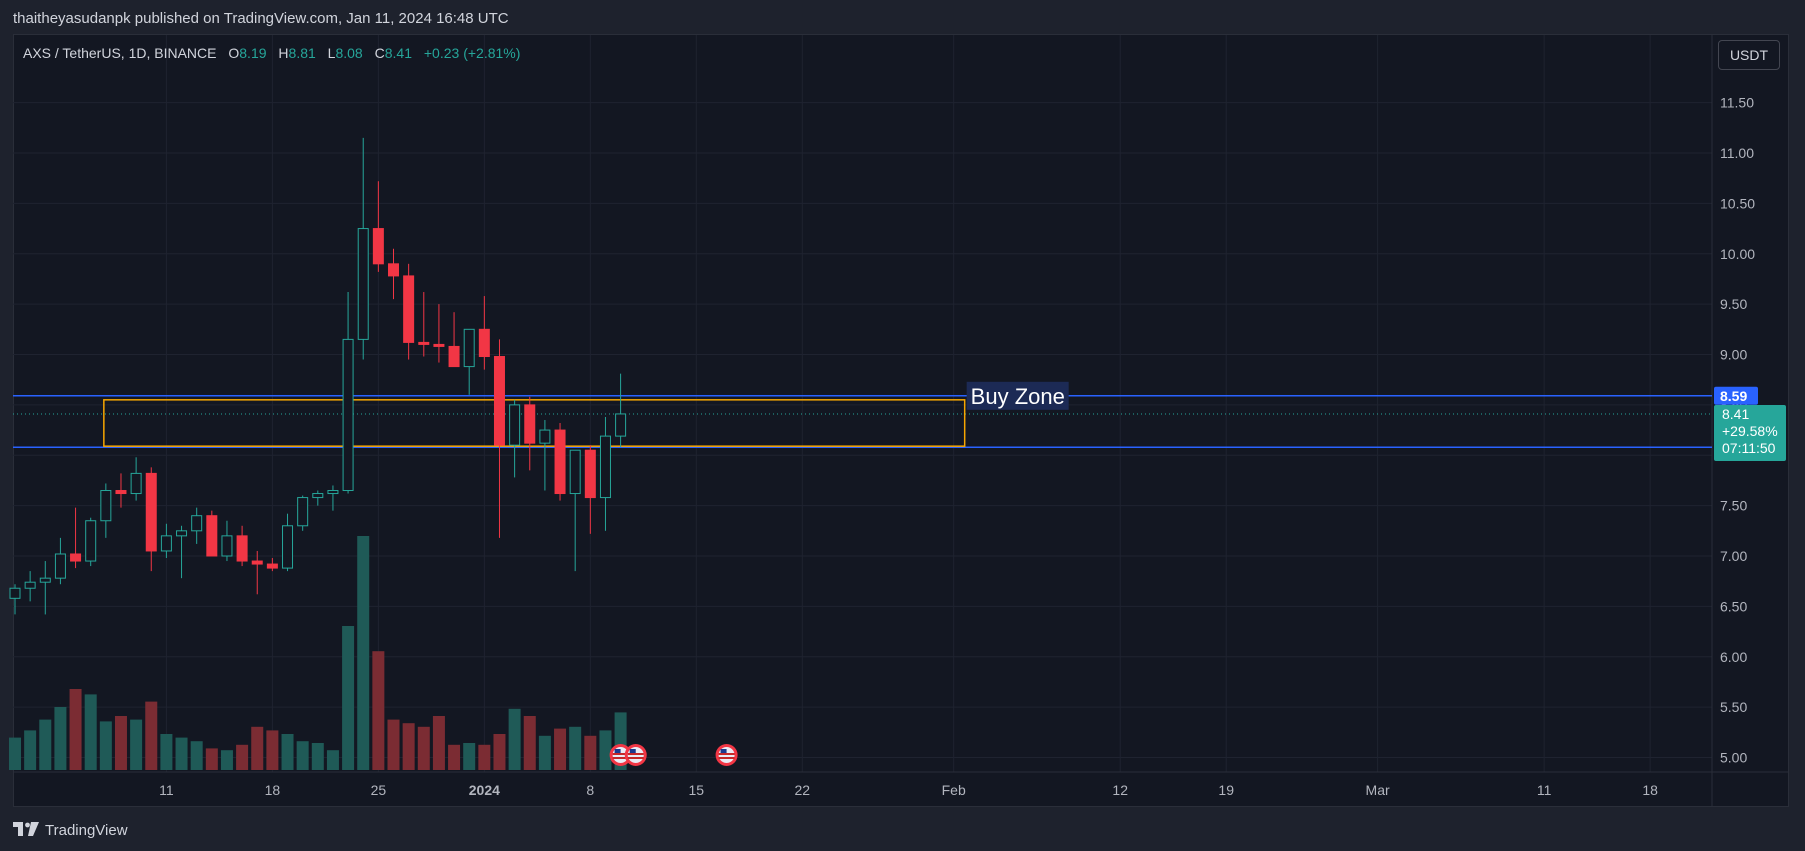 This screenshot has height=851, width=1805. Describe the element at coordinates (1749, 55) in the screenshot. I see `currency-button: USDT` at that location.